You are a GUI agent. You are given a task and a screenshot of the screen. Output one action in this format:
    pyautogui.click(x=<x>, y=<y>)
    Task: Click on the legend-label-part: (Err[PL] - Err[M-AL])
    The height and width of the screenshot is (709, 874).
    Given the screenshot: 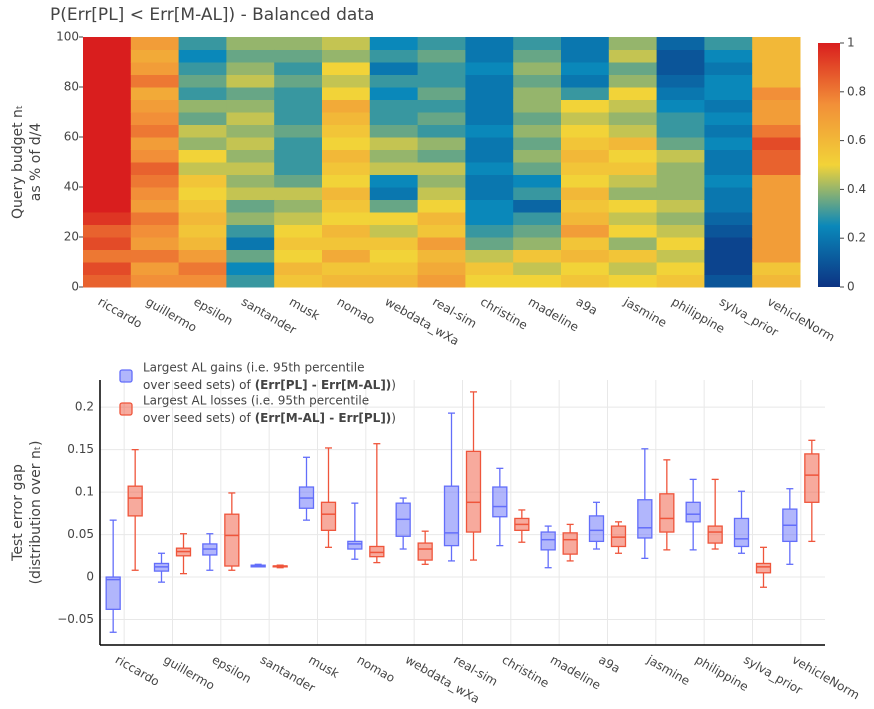 What is the action you would take?
    pyautogui.click(x=323, y=385)
    